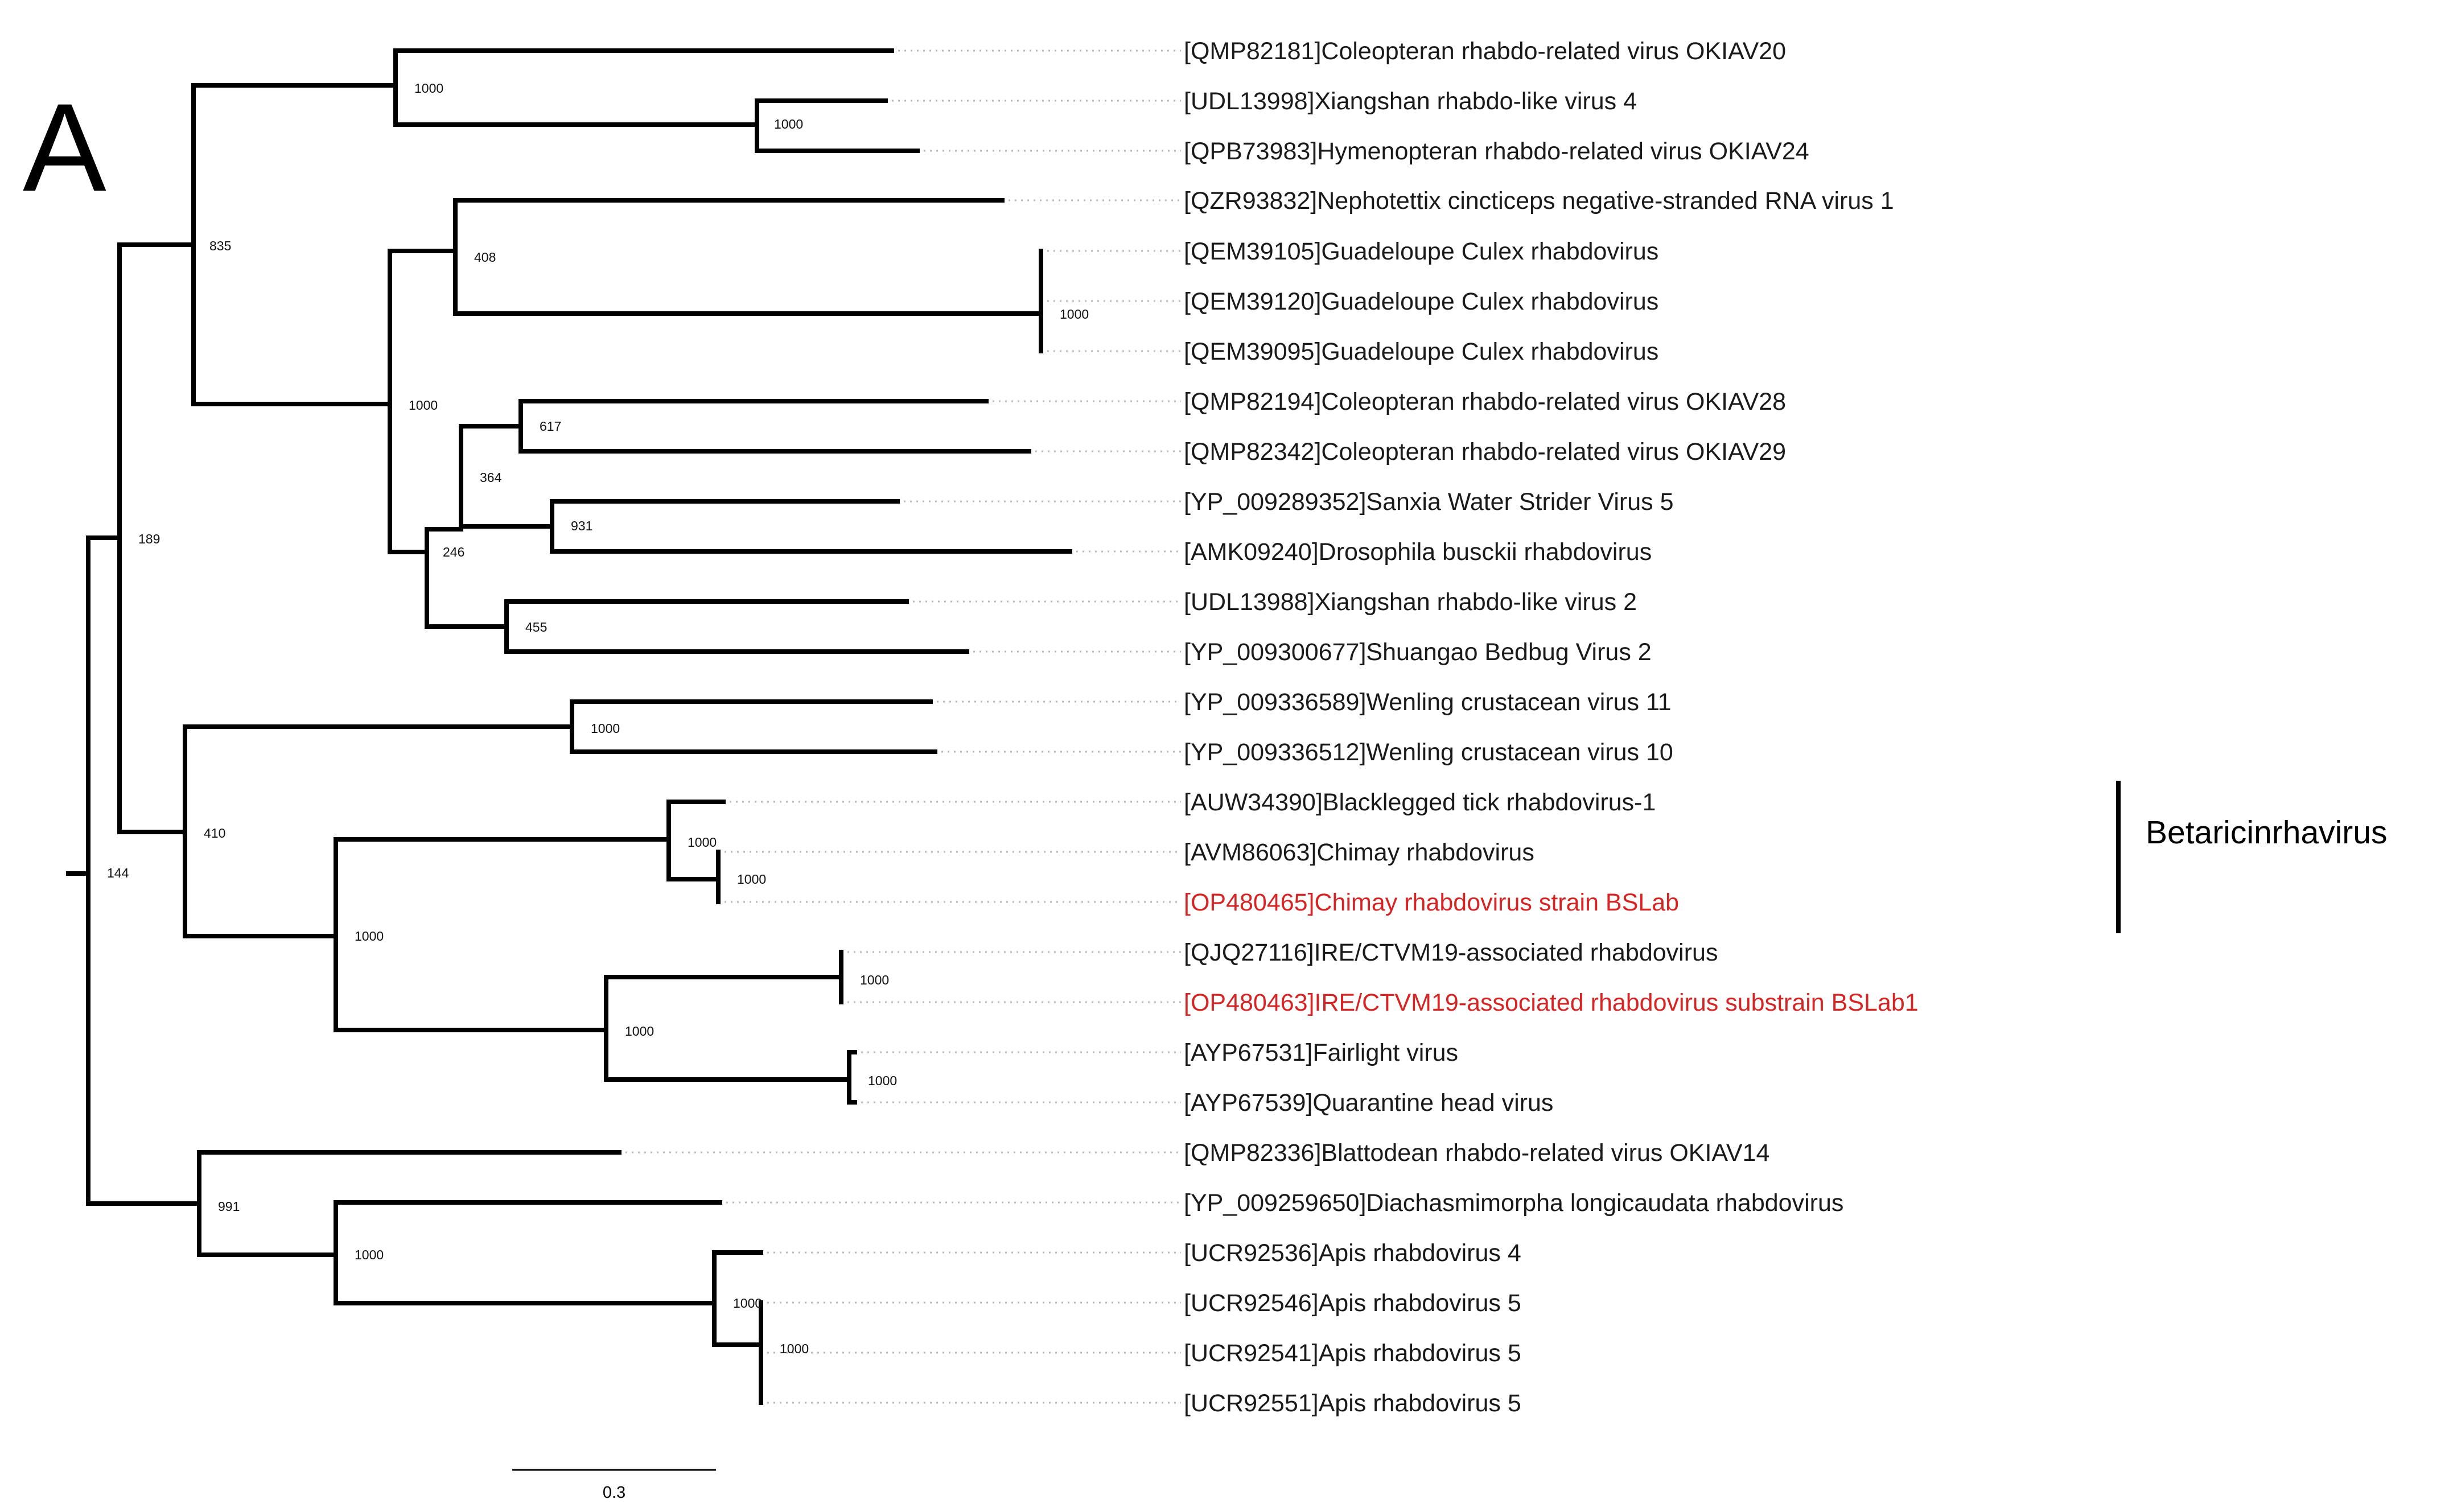 The width and height of the screenshot is (2453, 1512). Describe the element at coordinates (1359, 853) in the screenshot. I see `taxon-label: [AVM86063]Chimay rhabdovirus` at that location.